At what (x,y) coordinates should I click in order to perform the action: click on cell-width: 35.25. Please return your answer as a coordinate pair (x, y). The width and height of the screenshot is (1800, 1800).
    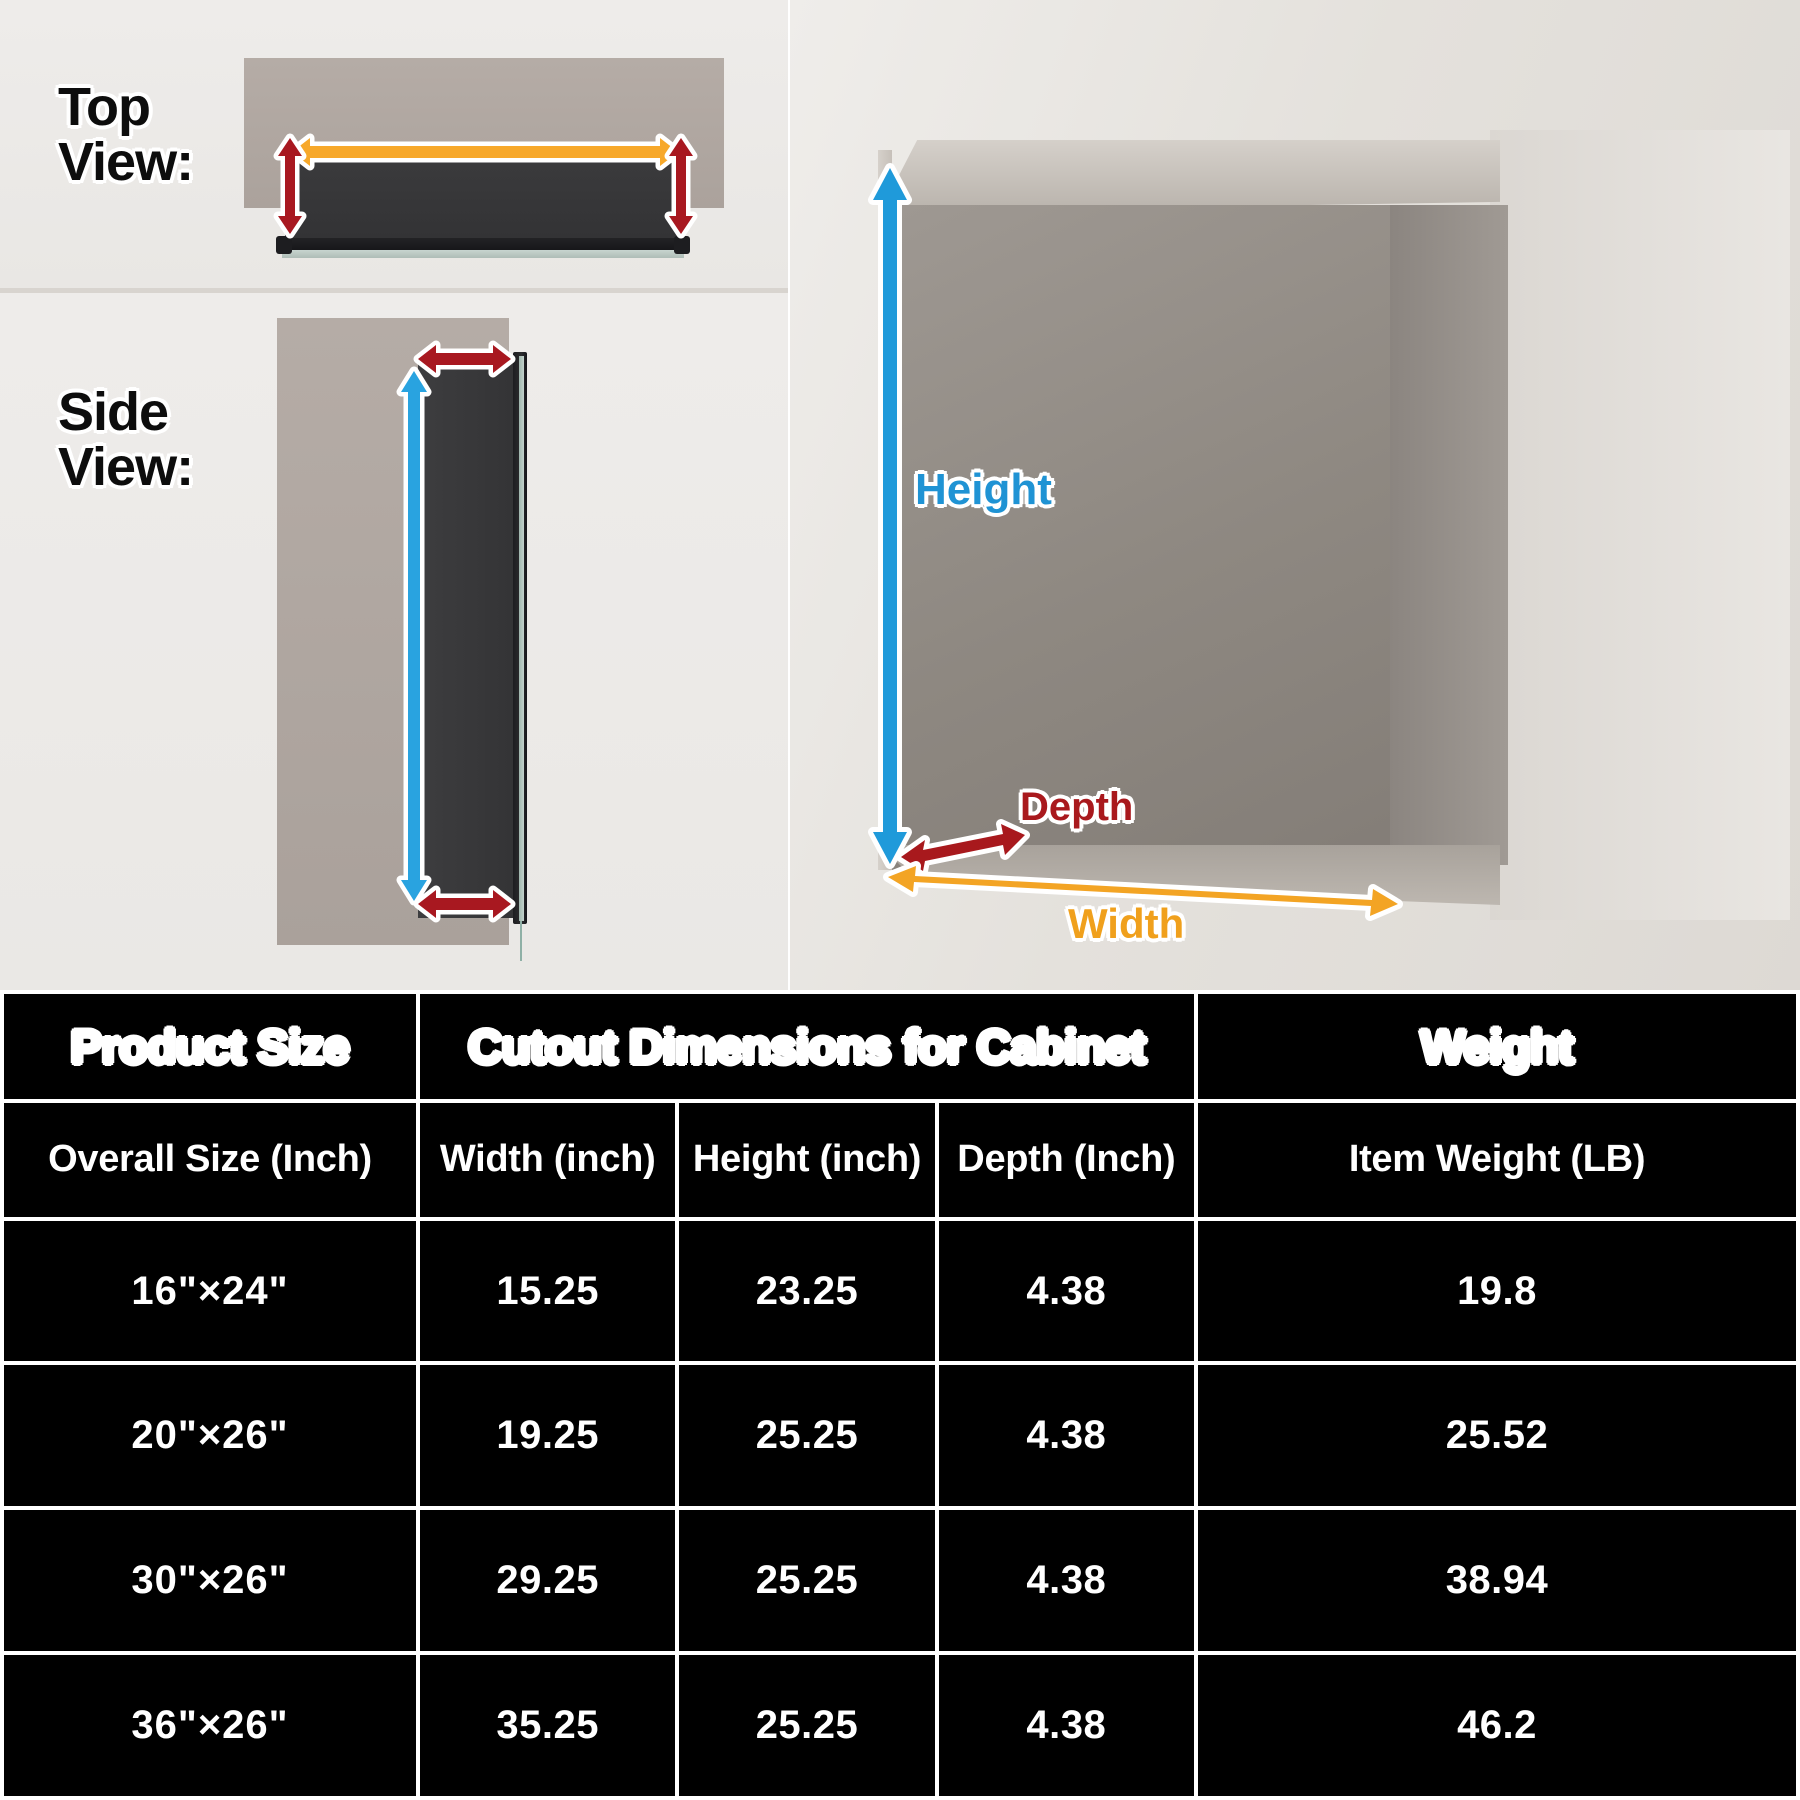
    Looking at the image, I should click on (548, 1725).